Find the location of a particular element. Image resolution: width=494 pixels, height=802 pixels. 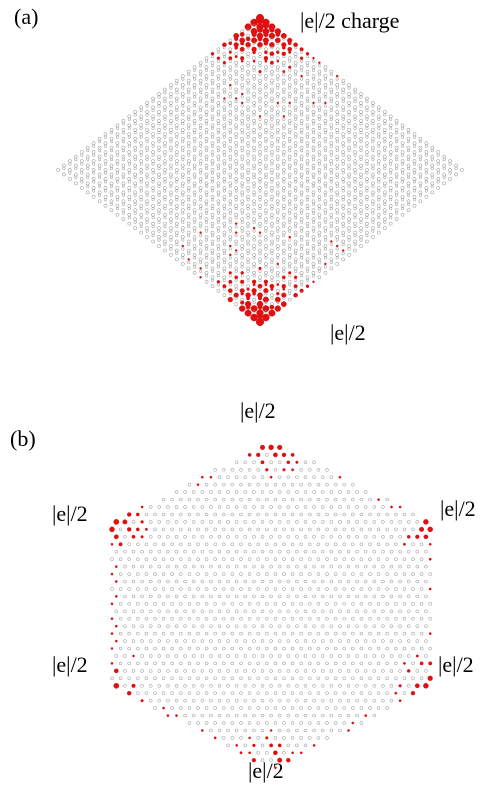

panel-b-lower-left-charge-label: |e|/2 is located at coordinates (70, 665).